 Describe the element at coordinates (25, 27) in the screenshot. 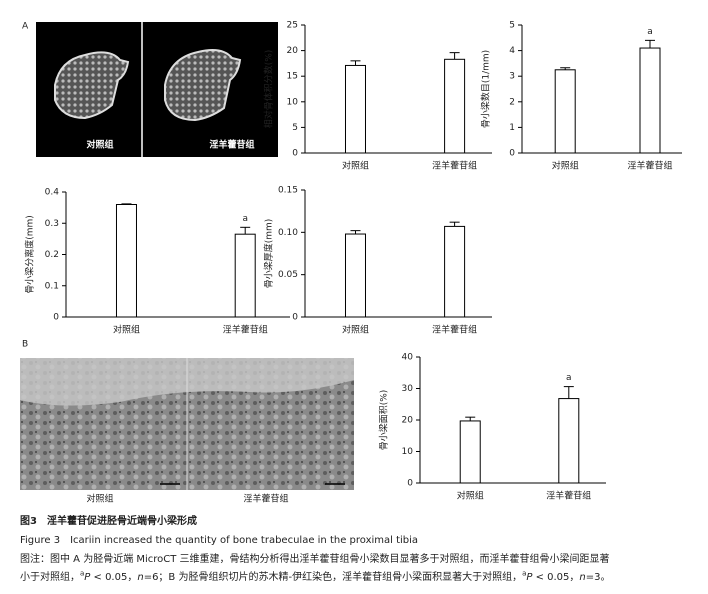

I see `panel-label: A` at that location.